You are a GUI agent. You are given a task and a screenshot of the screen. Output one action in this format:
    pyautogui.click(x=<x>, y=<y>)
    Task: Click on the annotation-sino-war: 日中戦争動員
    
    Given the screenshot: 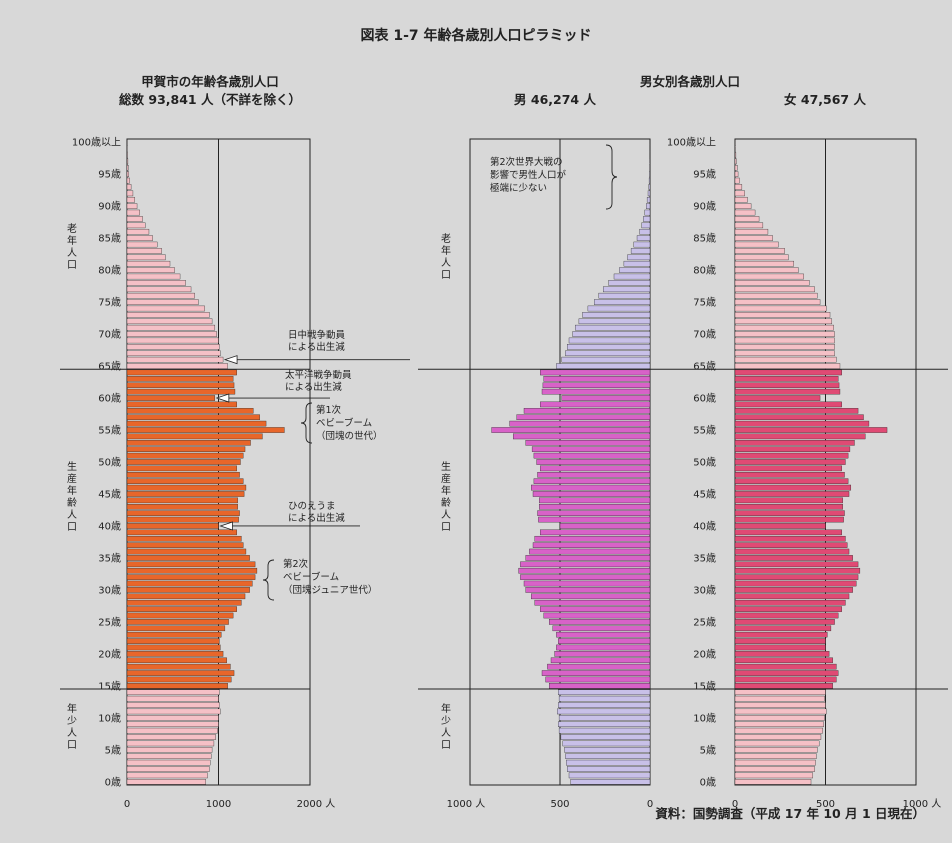 What is the action you would take?
    pyautogui.click(x=317, y=335)
    